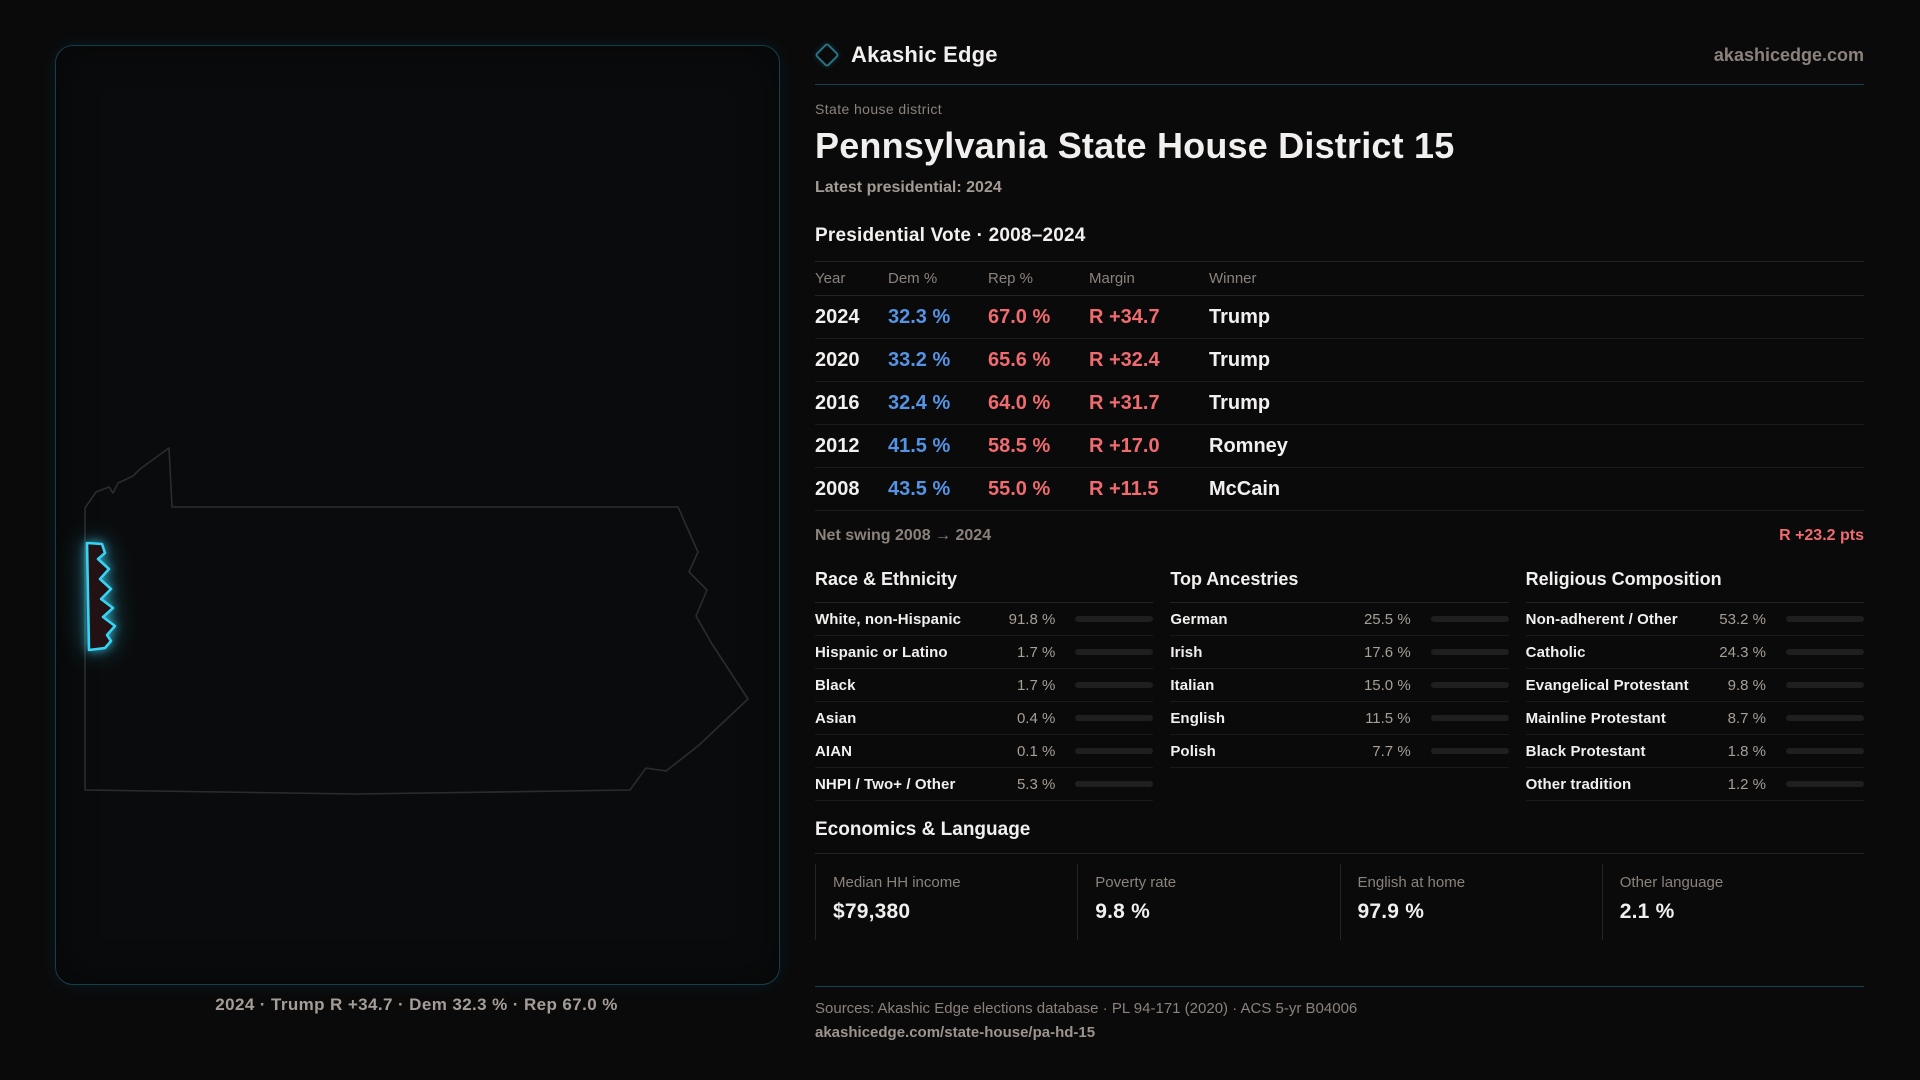 This screenshot has height=1080, width=1920. What do you see at coordinates (1339, 986) in the screenshot?
I see `footer-divider` at bounding box center [1339, 986].